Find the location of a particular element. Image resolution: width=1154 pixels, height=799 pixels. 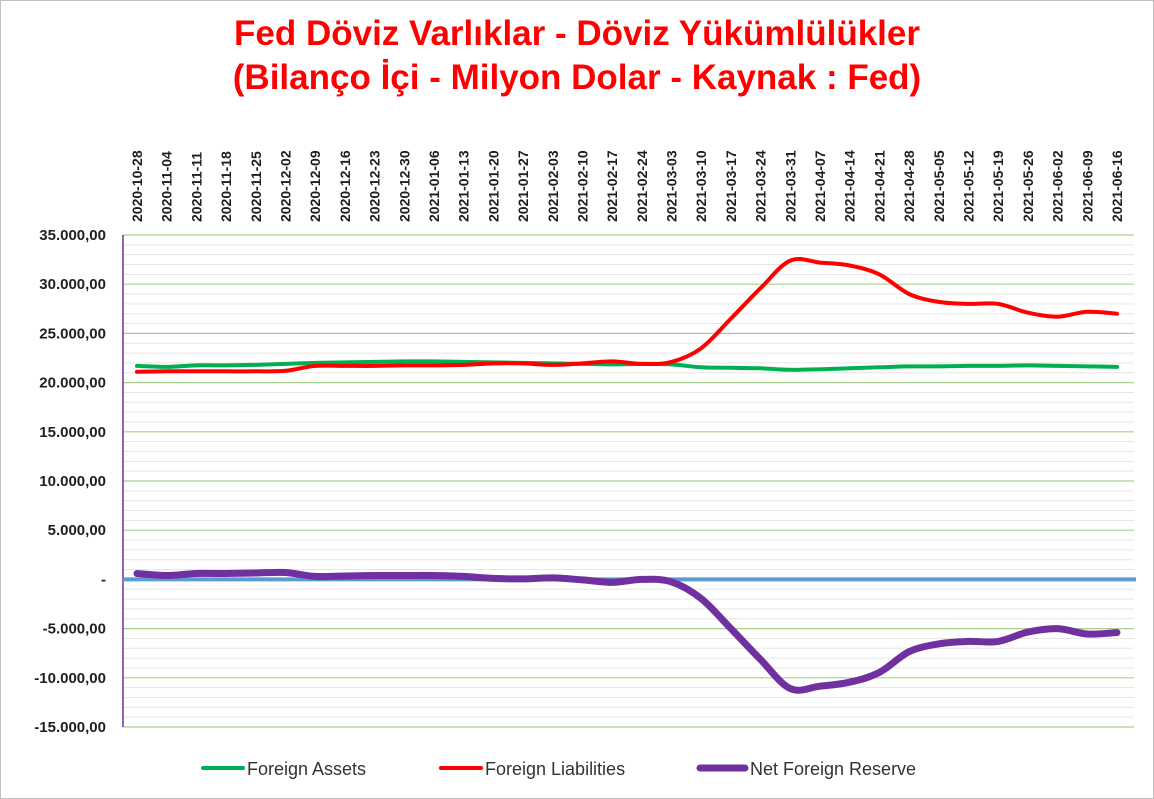

x-tick-label: 2021-06-16 is located at coordinates (1117, 186).